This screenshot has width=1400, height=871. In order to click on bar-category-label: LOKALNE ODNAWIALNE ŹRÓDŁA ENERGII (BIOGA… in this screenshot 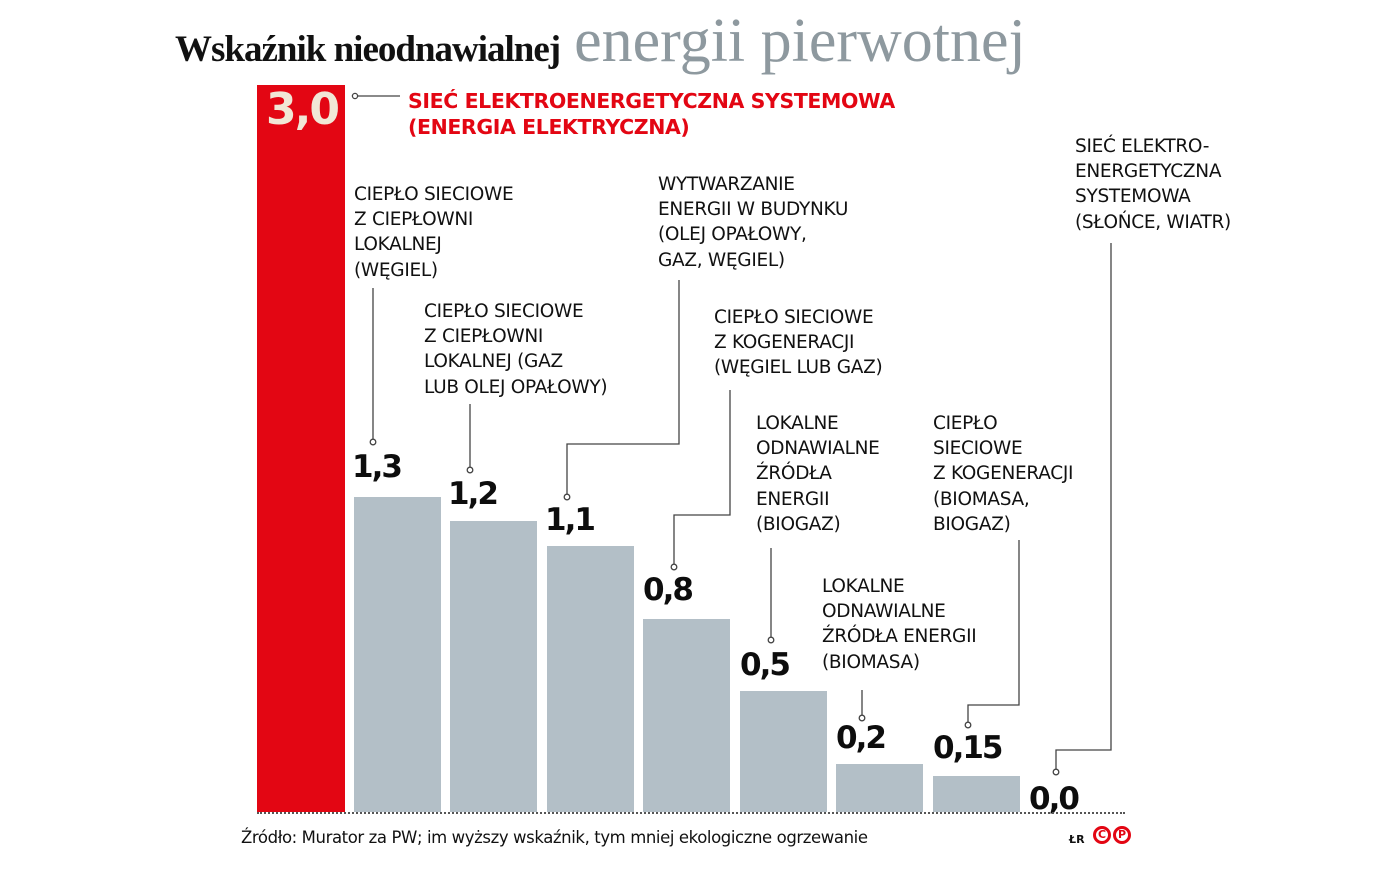, I will do `click(818, 474)`.